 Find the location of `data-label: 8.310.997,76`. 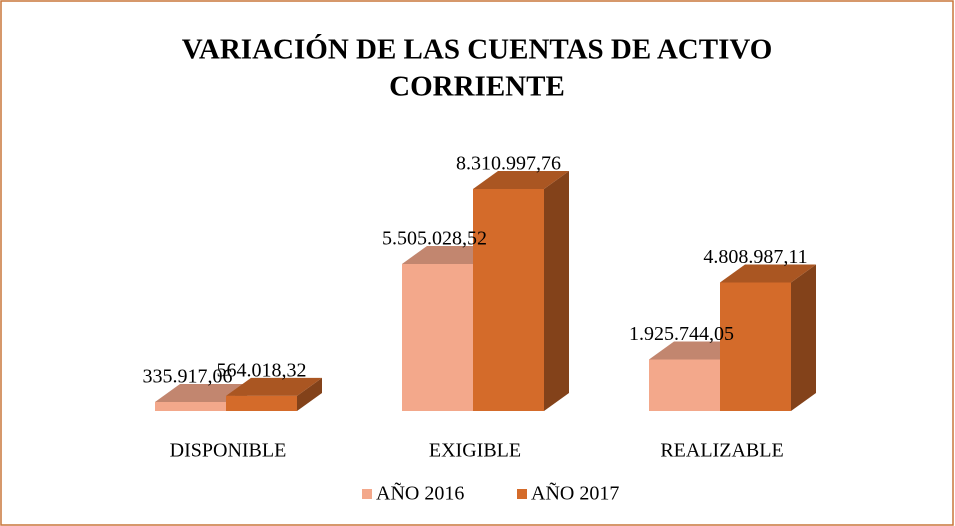

data-label: 8.310.997,76 is located at coordinates (508, 164).